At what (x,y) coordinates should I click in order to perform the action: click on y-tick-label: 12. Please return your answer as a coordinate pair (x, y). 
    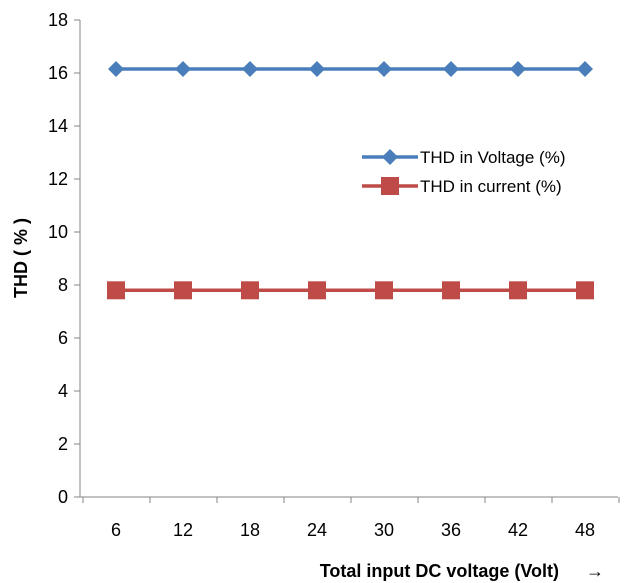
    Looking at the image, I should click on (58, 179).